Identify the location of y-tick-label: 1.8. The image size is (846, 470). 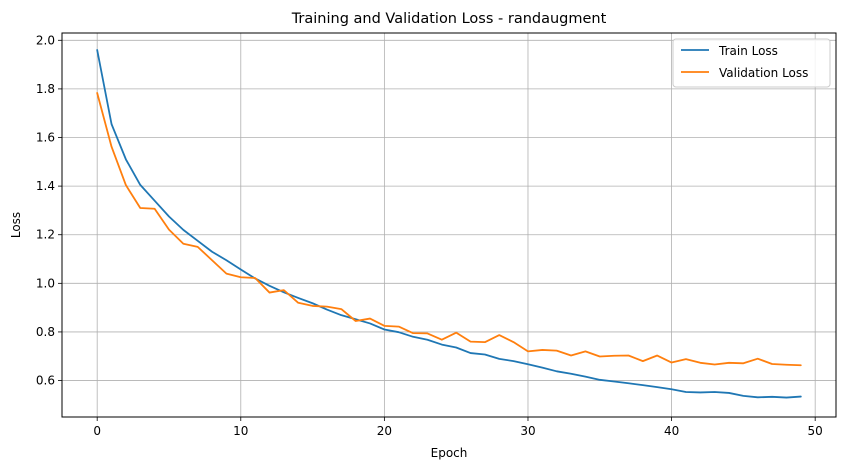
(45, 89).